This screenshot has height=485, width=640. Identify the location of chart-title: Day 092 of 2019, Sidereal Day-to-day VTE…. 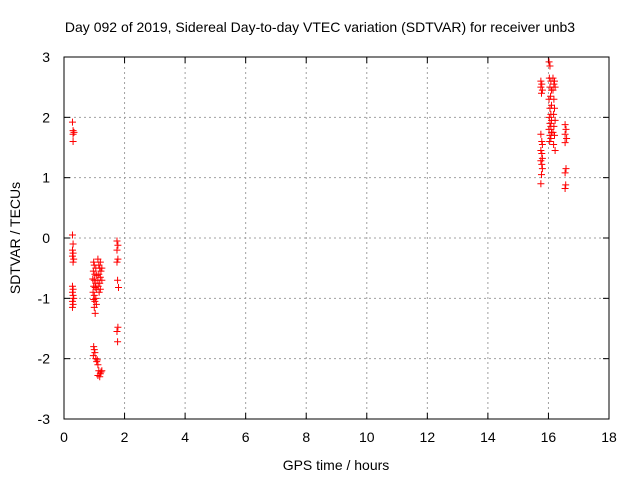
(320, 27).